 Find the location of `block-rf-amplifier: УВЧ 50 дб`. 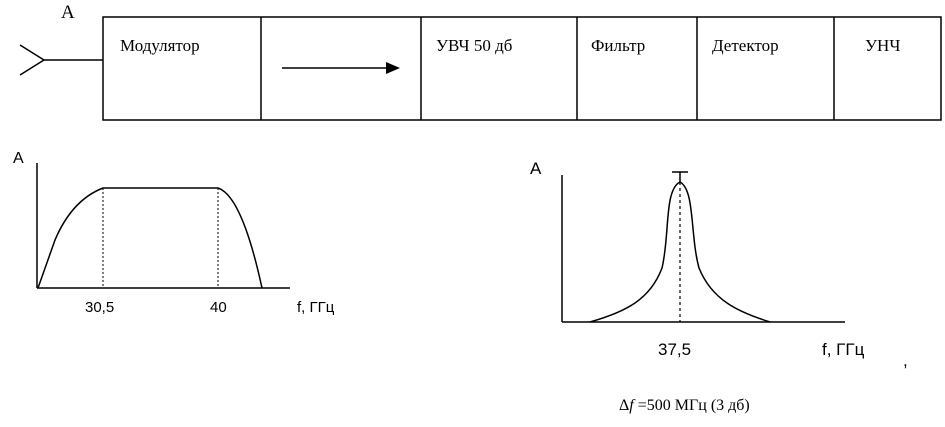

block-rf-amplifier: УВЧ 50 дб is located at coordinates (474, 45).